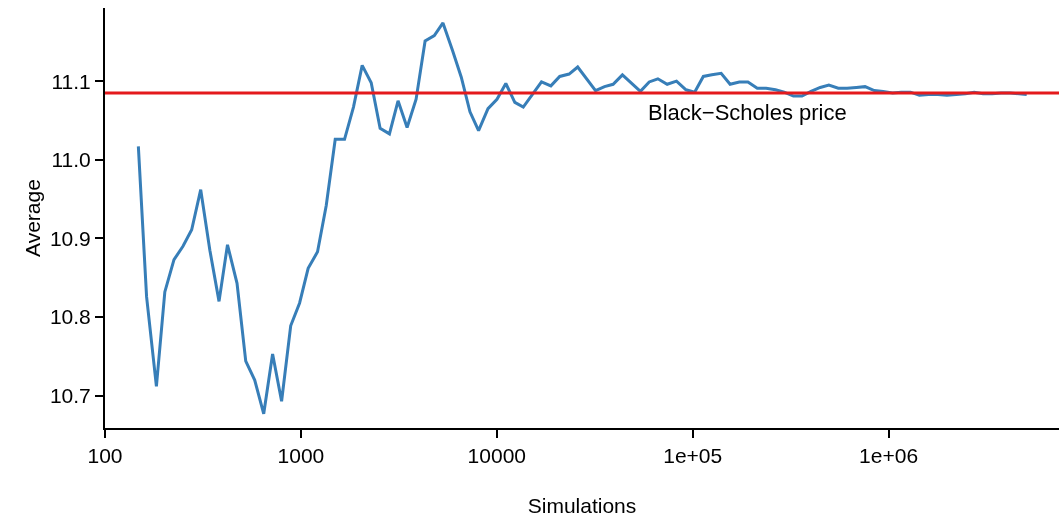 The height and width of the screenshot is (525, 1061). I want to click on x-tick-label: 1e+05, so click(693, 456).